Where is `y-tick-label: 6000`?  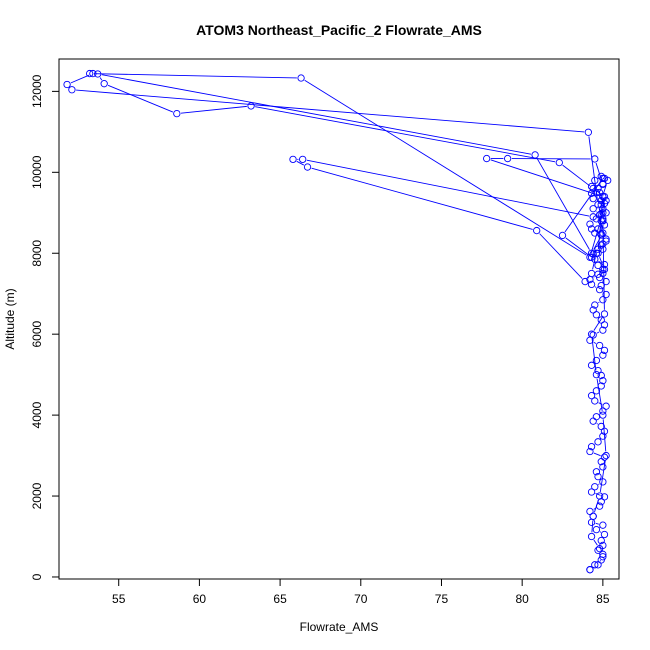 y-tick-label: 6000 is located at coordinates (37, 334).